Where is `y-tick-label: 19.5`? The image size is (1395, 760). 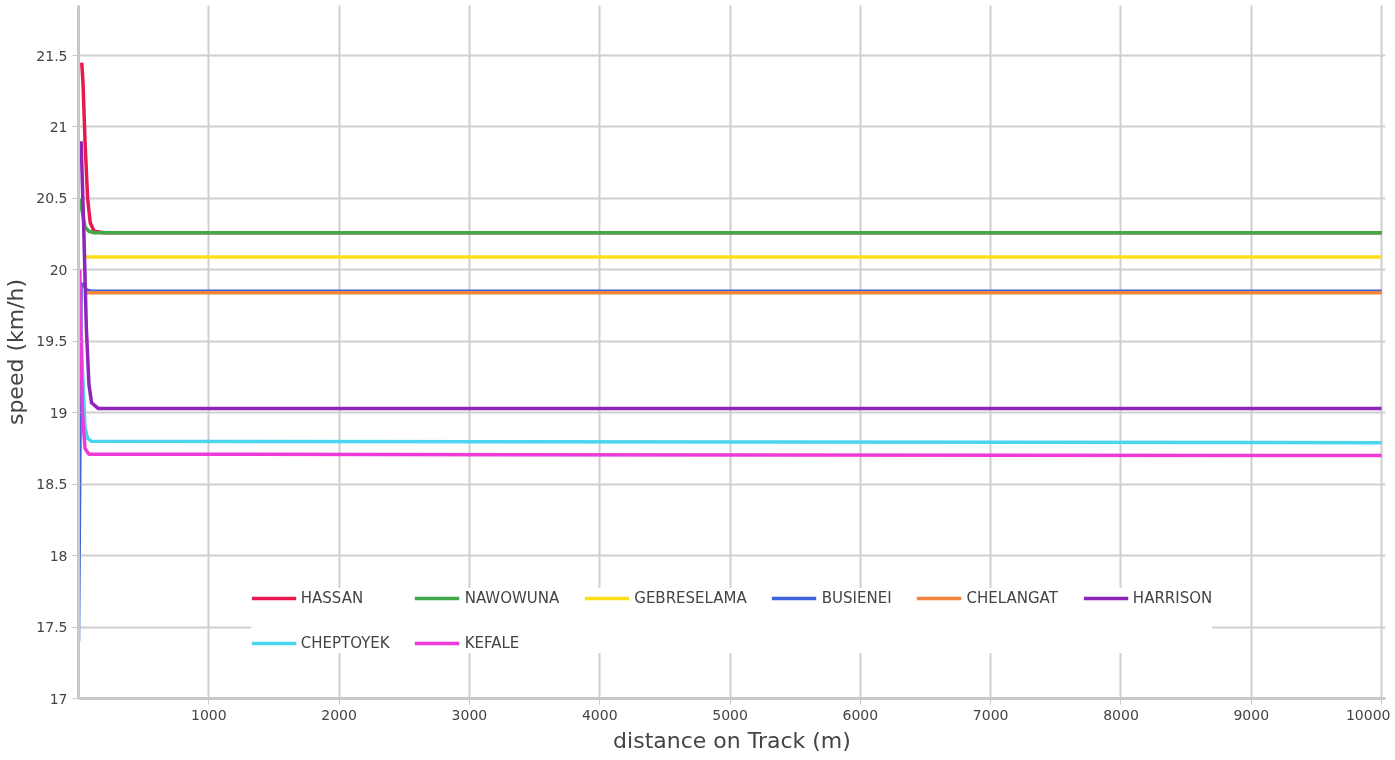
y-tick-label: 19.5 is located at coordinates (52, 341).